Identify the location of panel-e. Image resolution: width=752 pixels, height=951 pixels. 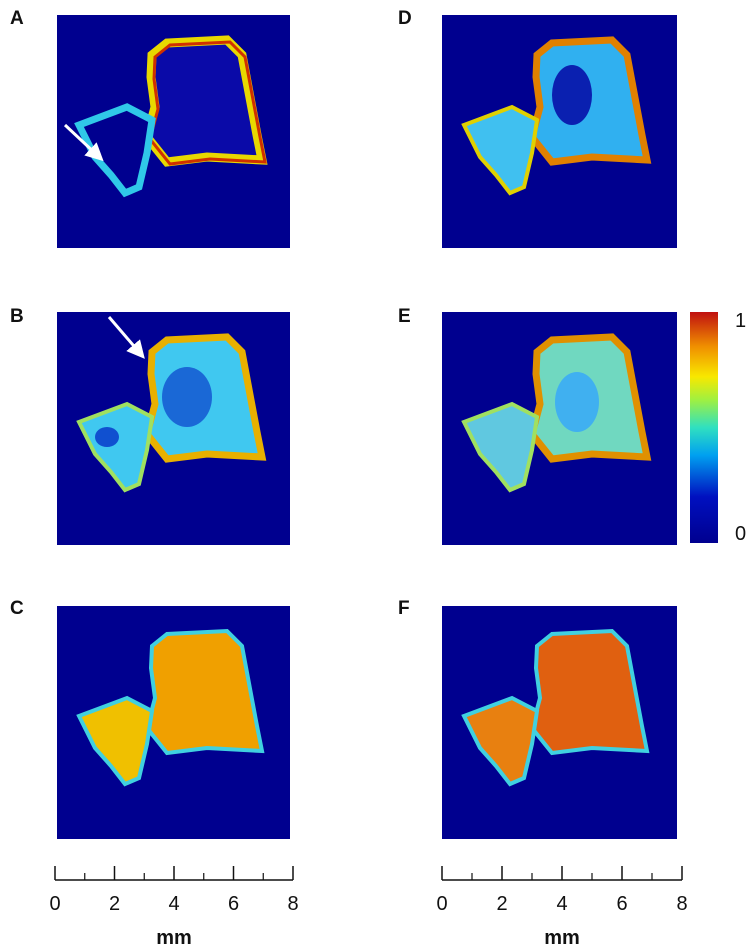
(559, 428).